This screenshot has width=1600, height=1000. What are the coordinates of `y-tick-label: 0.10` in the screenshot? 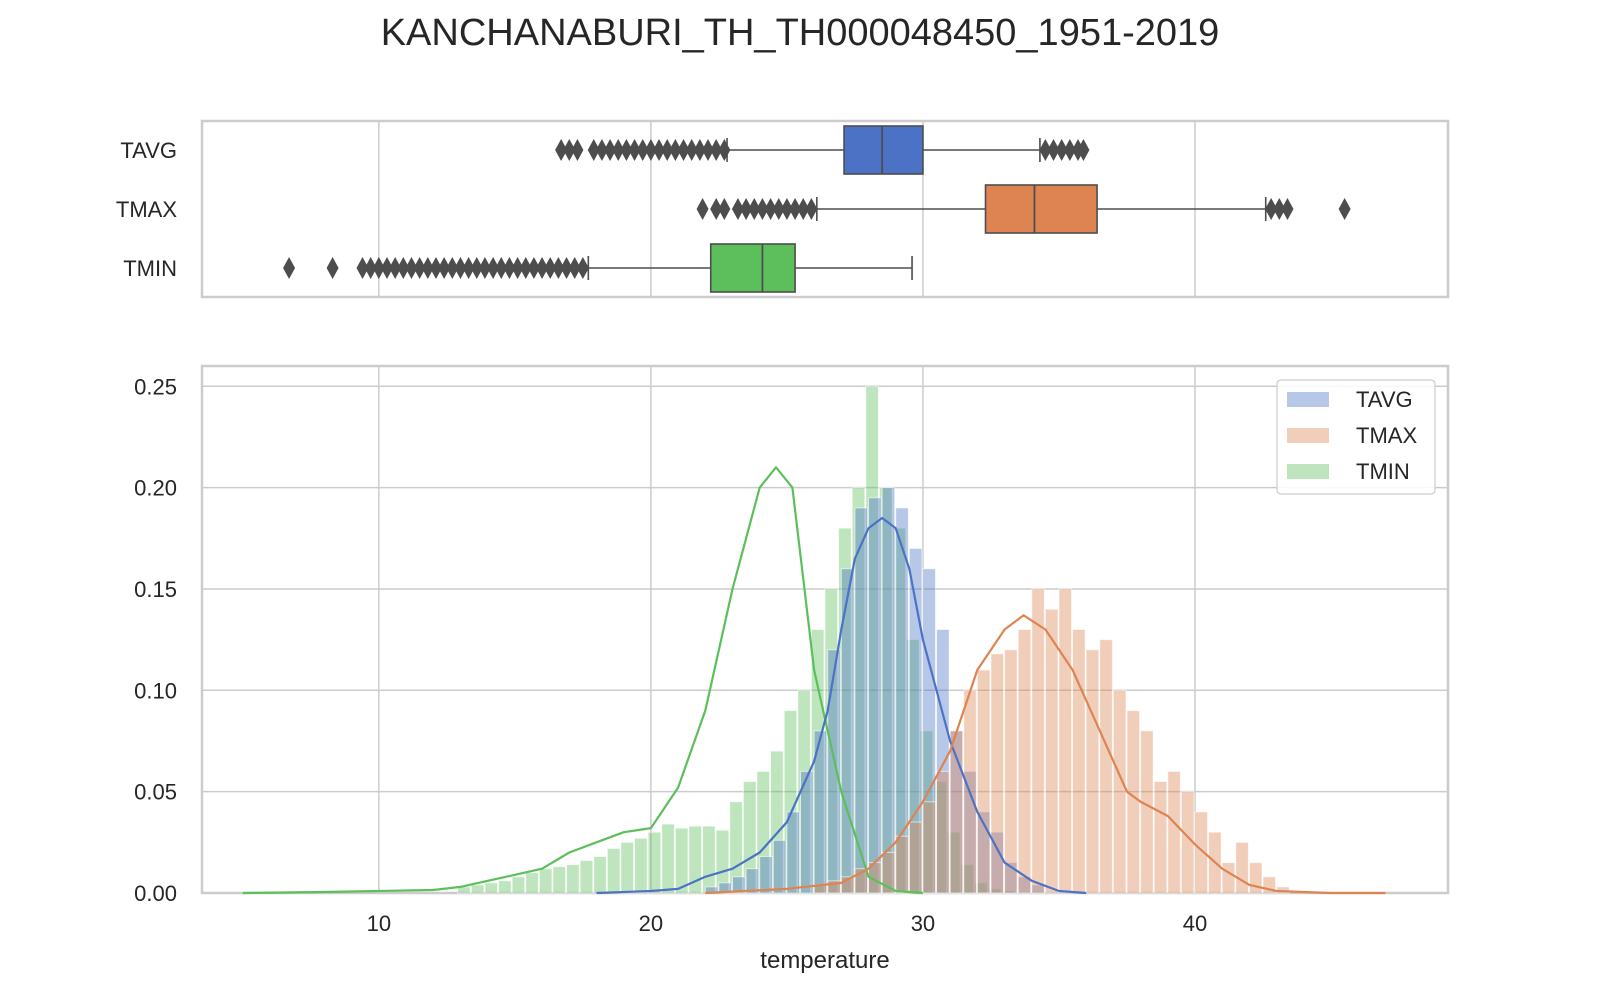 It's located at (155, 690).